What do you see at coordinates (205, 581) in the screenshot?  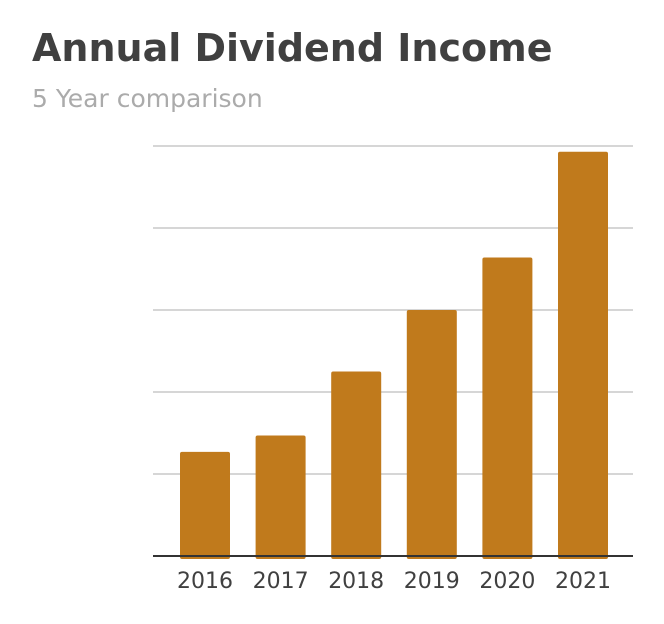 I see `x-tick-label-2016: 2016` at bounding box center [205, 581].